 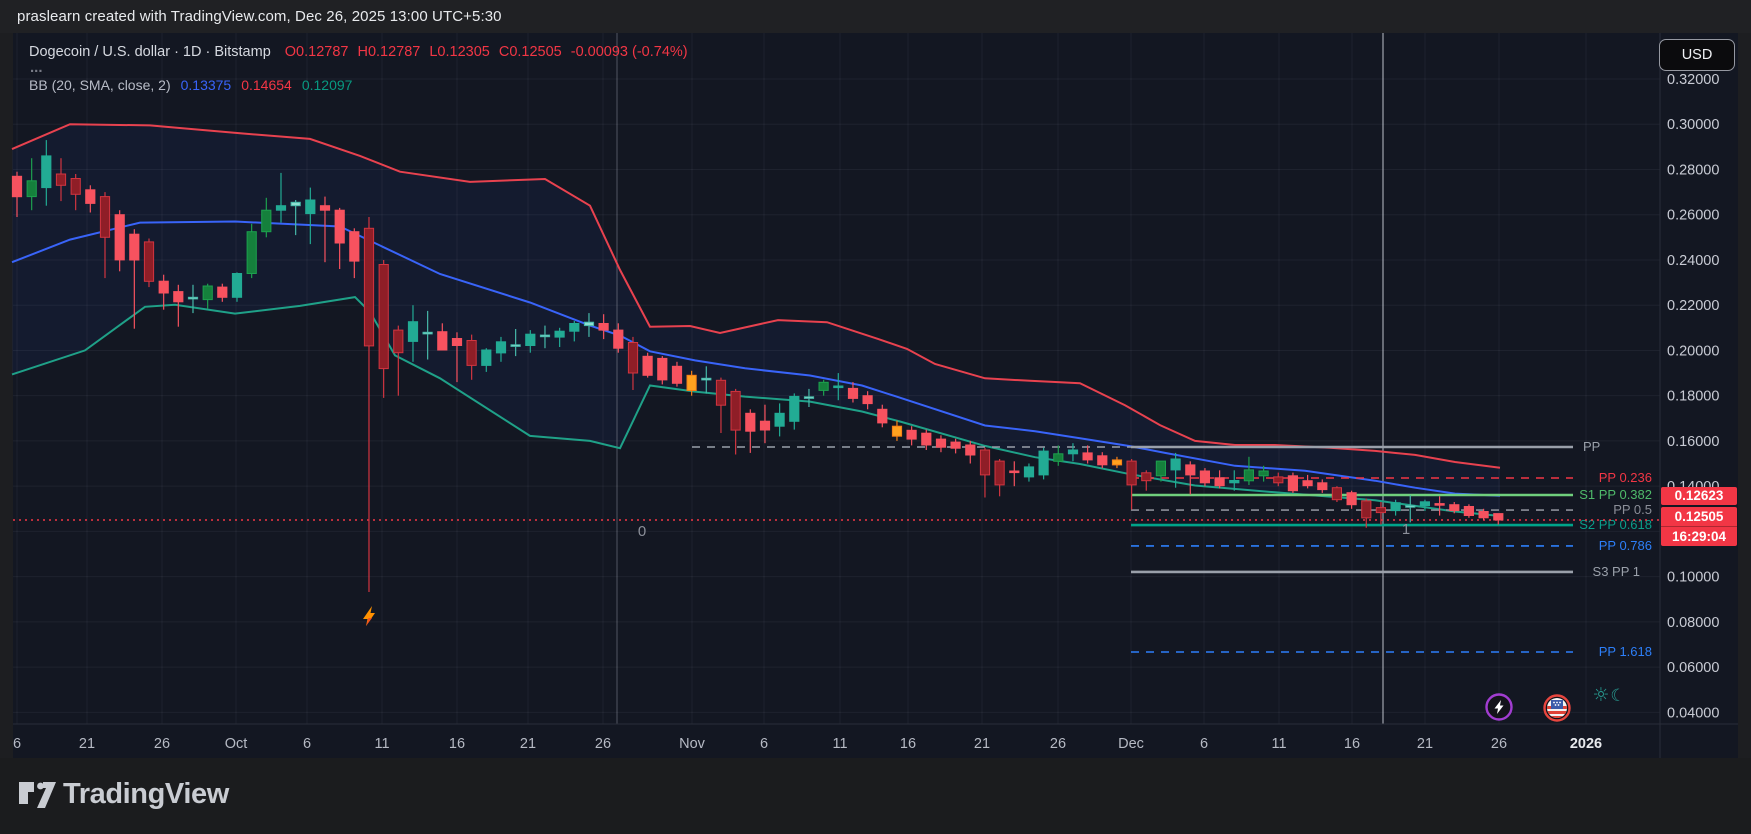 What do you see at coordinates (1625, 477) in the screenshot?
I see `svg-text: PP 0.236` at bounding box center [1625, 477].